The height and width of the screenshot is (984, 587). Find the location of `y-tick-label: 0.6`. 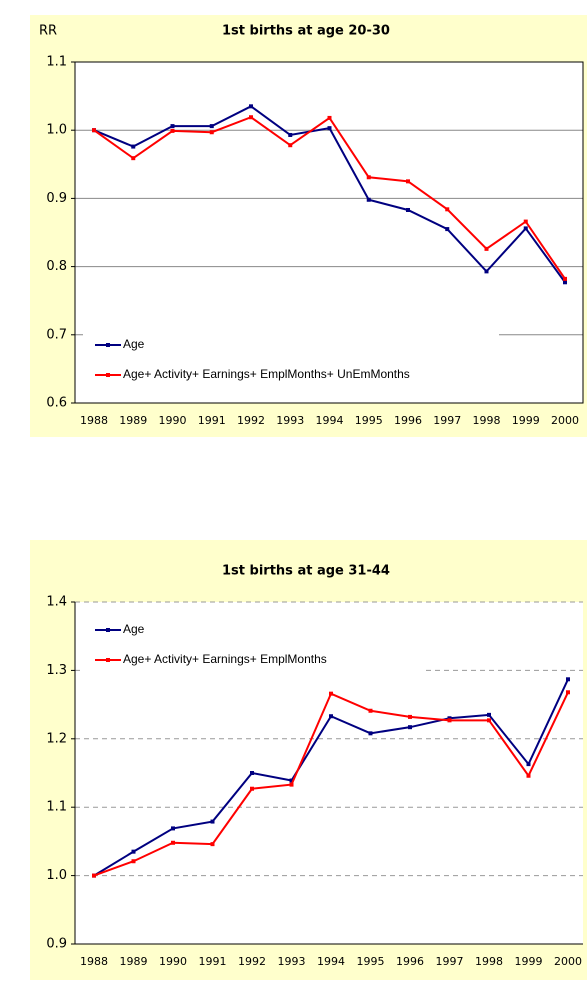

y-tick-label: 0.6 is located at coordinates (56, 403).